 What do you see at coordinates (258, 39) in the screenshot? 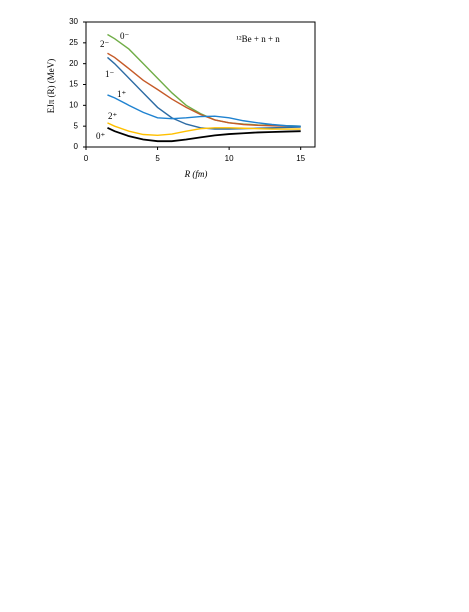
I see `annotation: ¹²Be + n + n` at bounding box center [258, 39].